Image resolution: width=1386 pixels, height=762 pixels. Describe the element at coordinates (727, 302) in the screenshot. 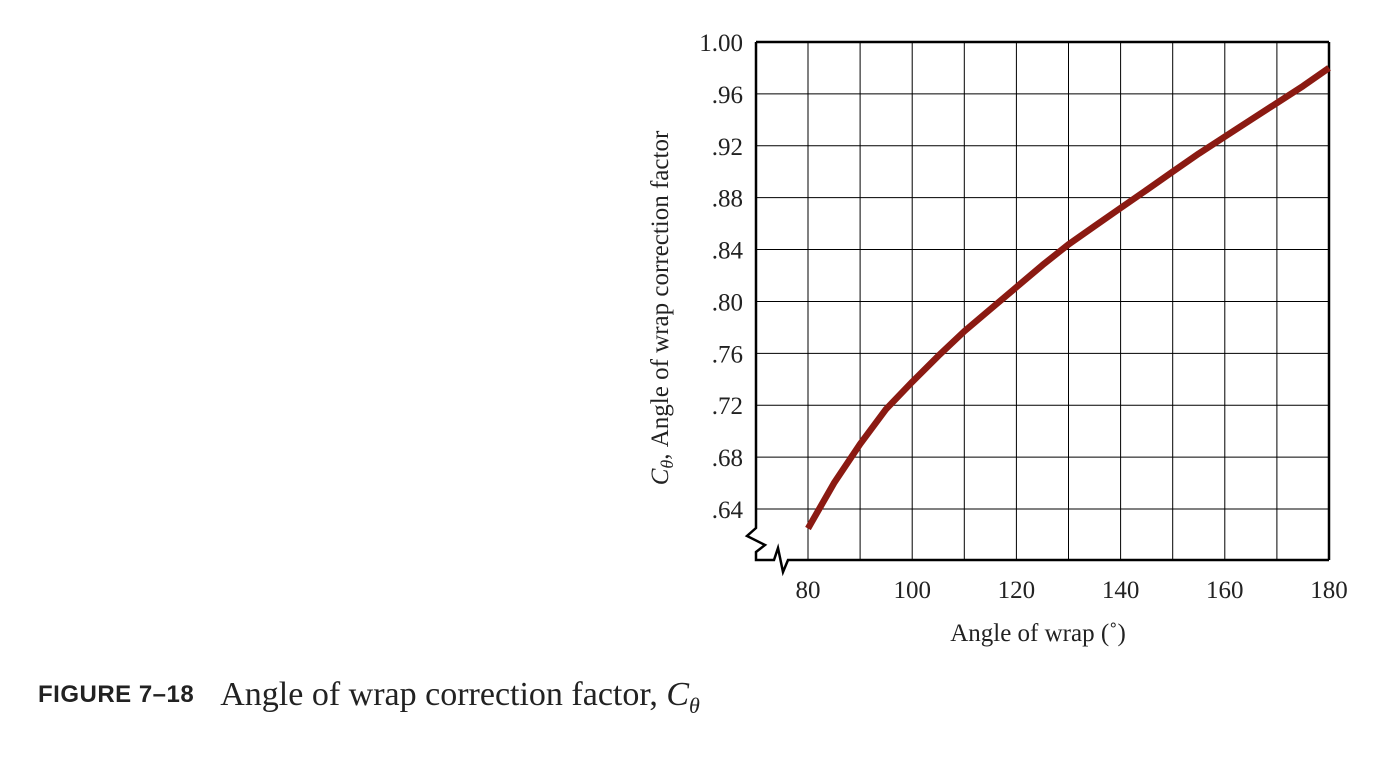

I see `y-tick-label: .80` at that location.